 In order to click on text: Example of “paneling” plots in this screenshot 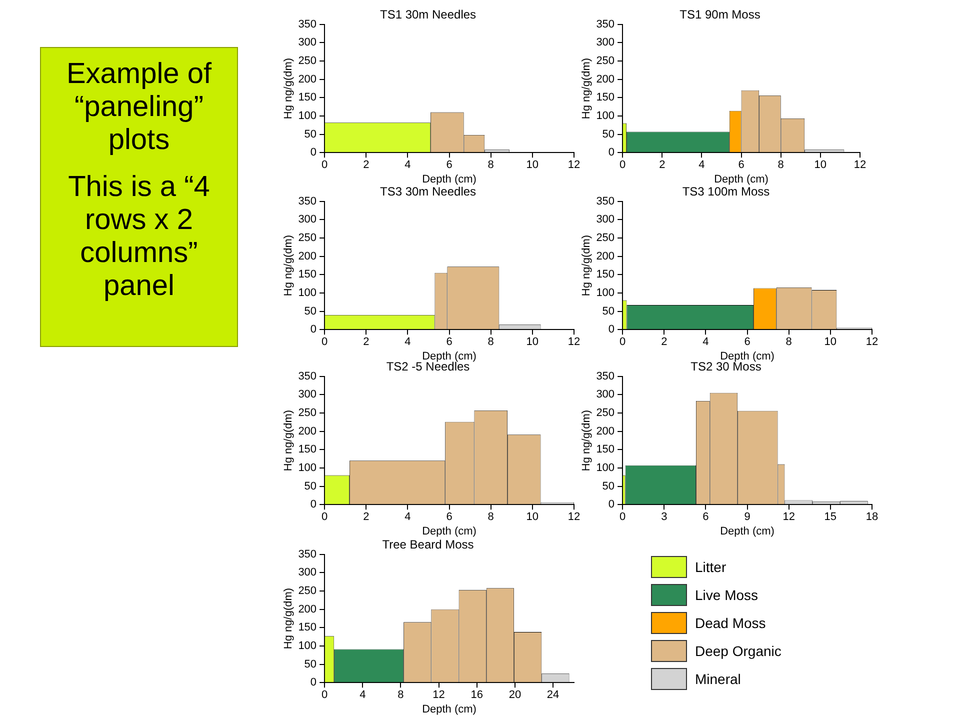, I will do `click(139, 107)`.